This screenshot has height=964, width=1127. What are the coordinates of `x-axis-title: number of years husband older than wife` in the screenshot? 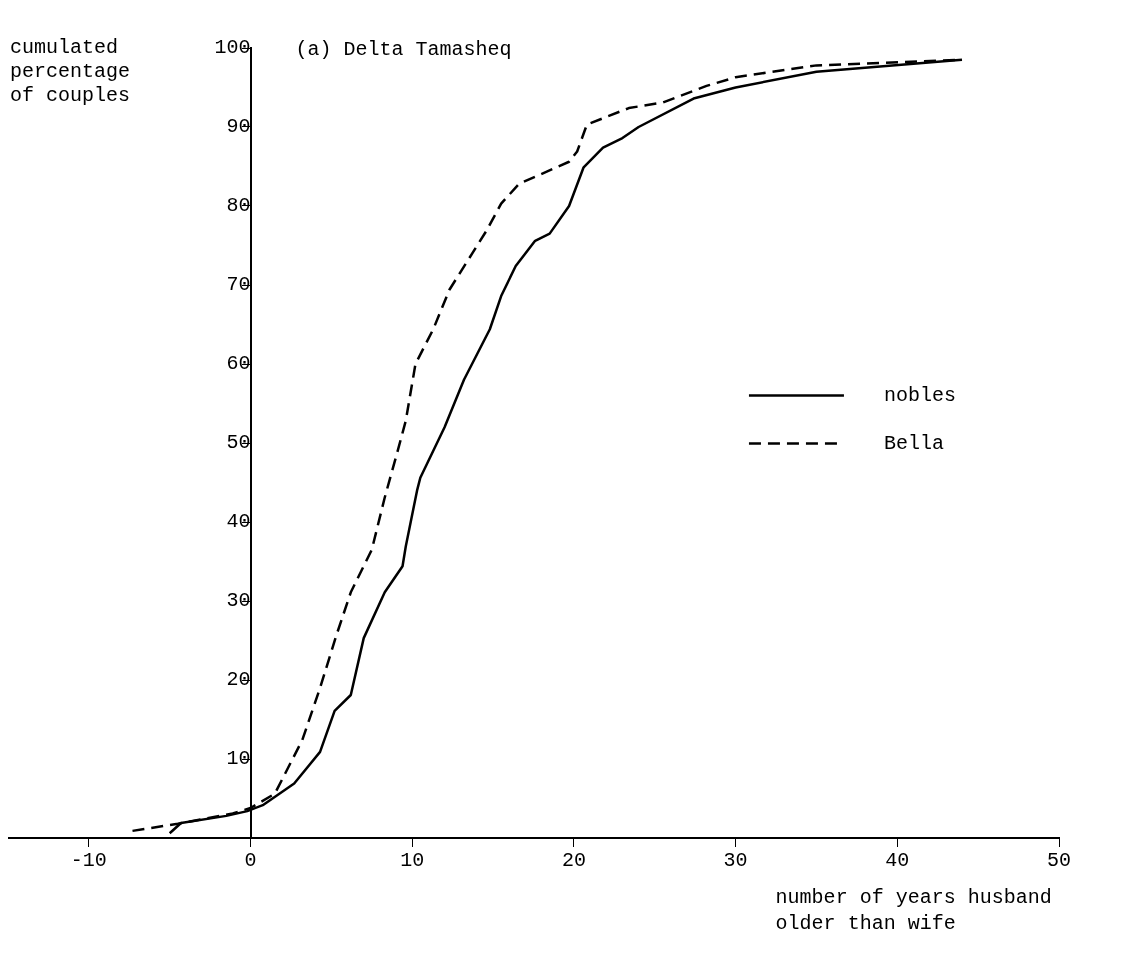 It's located at (913, 911).